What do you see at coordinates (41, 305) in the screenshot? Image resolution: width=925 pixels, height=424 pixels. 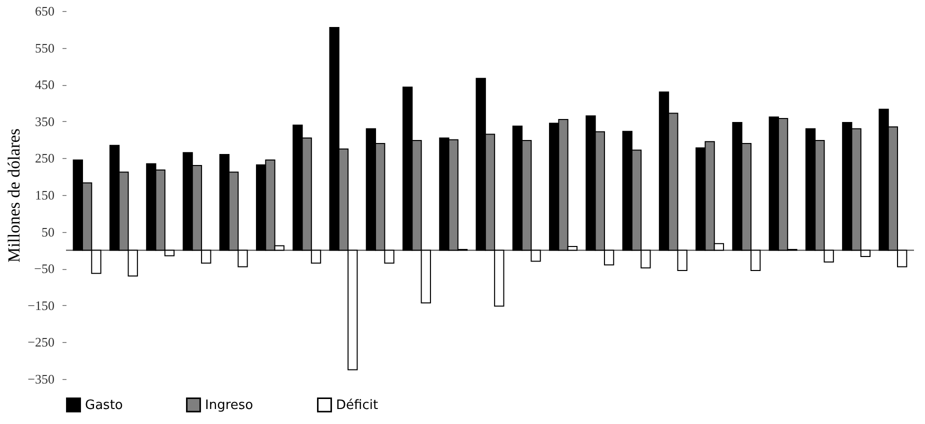 I see `y-tick-label: −150` at bounding box center [41, 305].